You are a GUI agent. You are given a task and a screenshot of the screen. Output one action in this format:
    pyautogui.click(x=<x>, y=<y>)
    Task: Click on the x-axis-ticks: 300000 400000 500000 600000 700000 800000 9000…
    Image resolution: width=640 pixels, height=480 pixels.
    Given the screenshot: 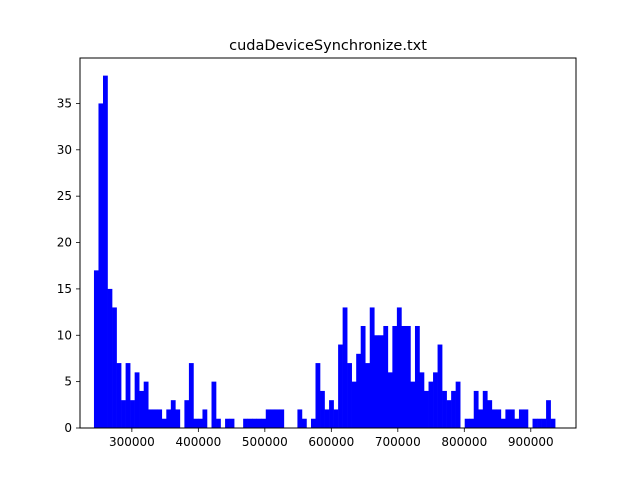 What is the action you would take?
    pyautogui.click(x=331, y=438)
    